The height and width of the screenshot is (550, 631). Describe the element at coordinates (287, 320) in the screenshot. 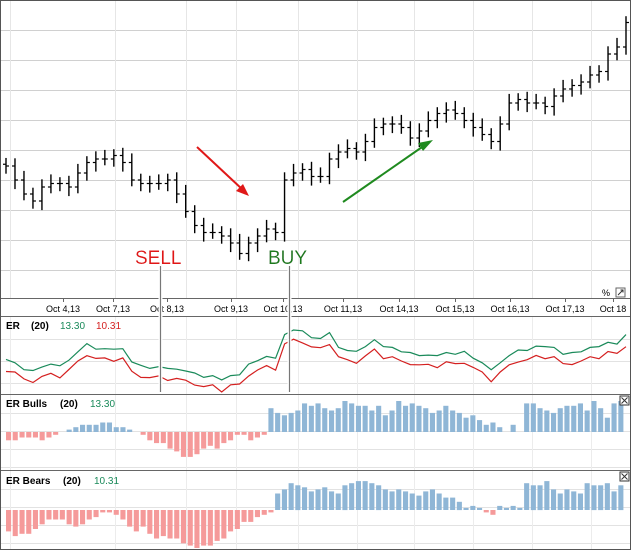

I see `buy-signal: BUY` at that location.